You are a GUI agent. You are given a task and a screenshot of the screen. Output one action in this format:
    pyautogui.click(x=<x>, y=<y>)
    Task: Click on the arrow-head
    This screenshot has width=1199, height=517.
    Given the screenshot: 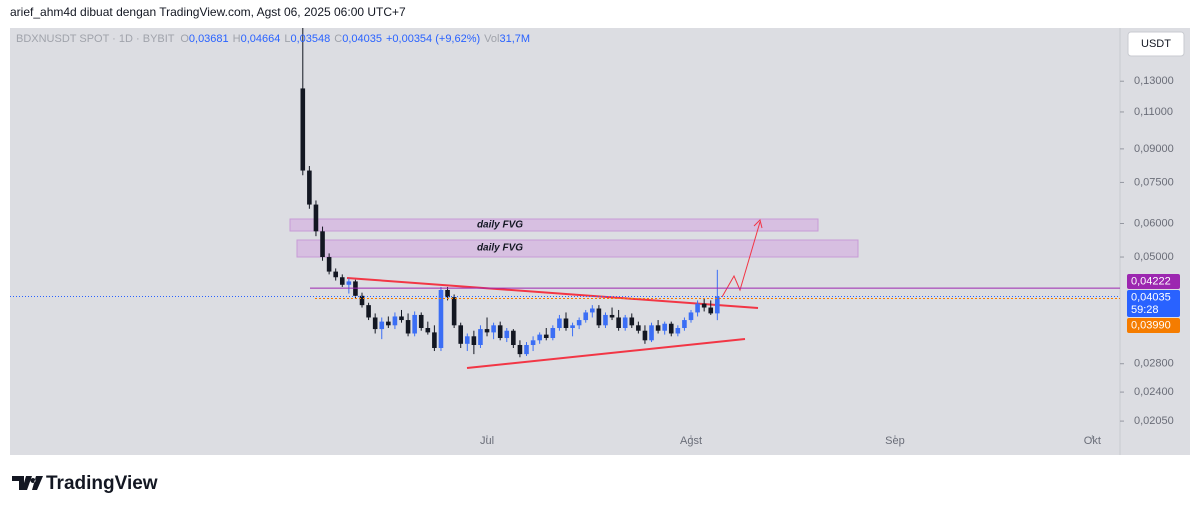 What is the action you would take?
    pyautogui.click(x=758, y=224)
    